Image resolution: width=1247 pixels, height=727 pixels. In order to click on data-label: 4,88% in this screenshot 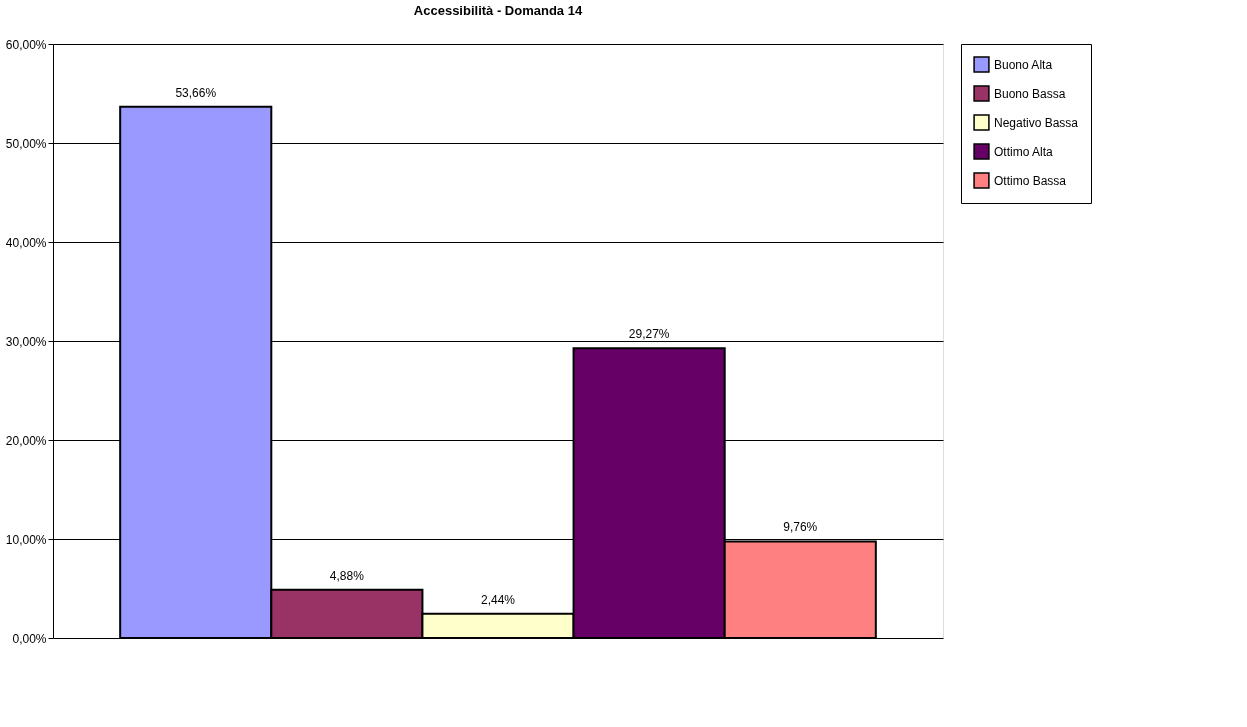, I will do `click(347, 575)`.